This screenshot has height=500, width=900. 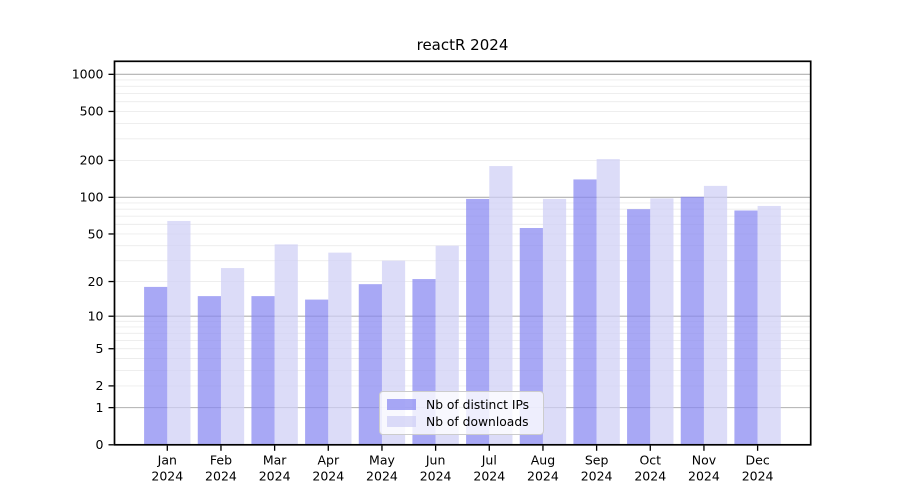 What do you see at coordinates (328, 476) in the screenshot?
I see `x-tick-year-apr: 2024` at bounding box center [328, 476].